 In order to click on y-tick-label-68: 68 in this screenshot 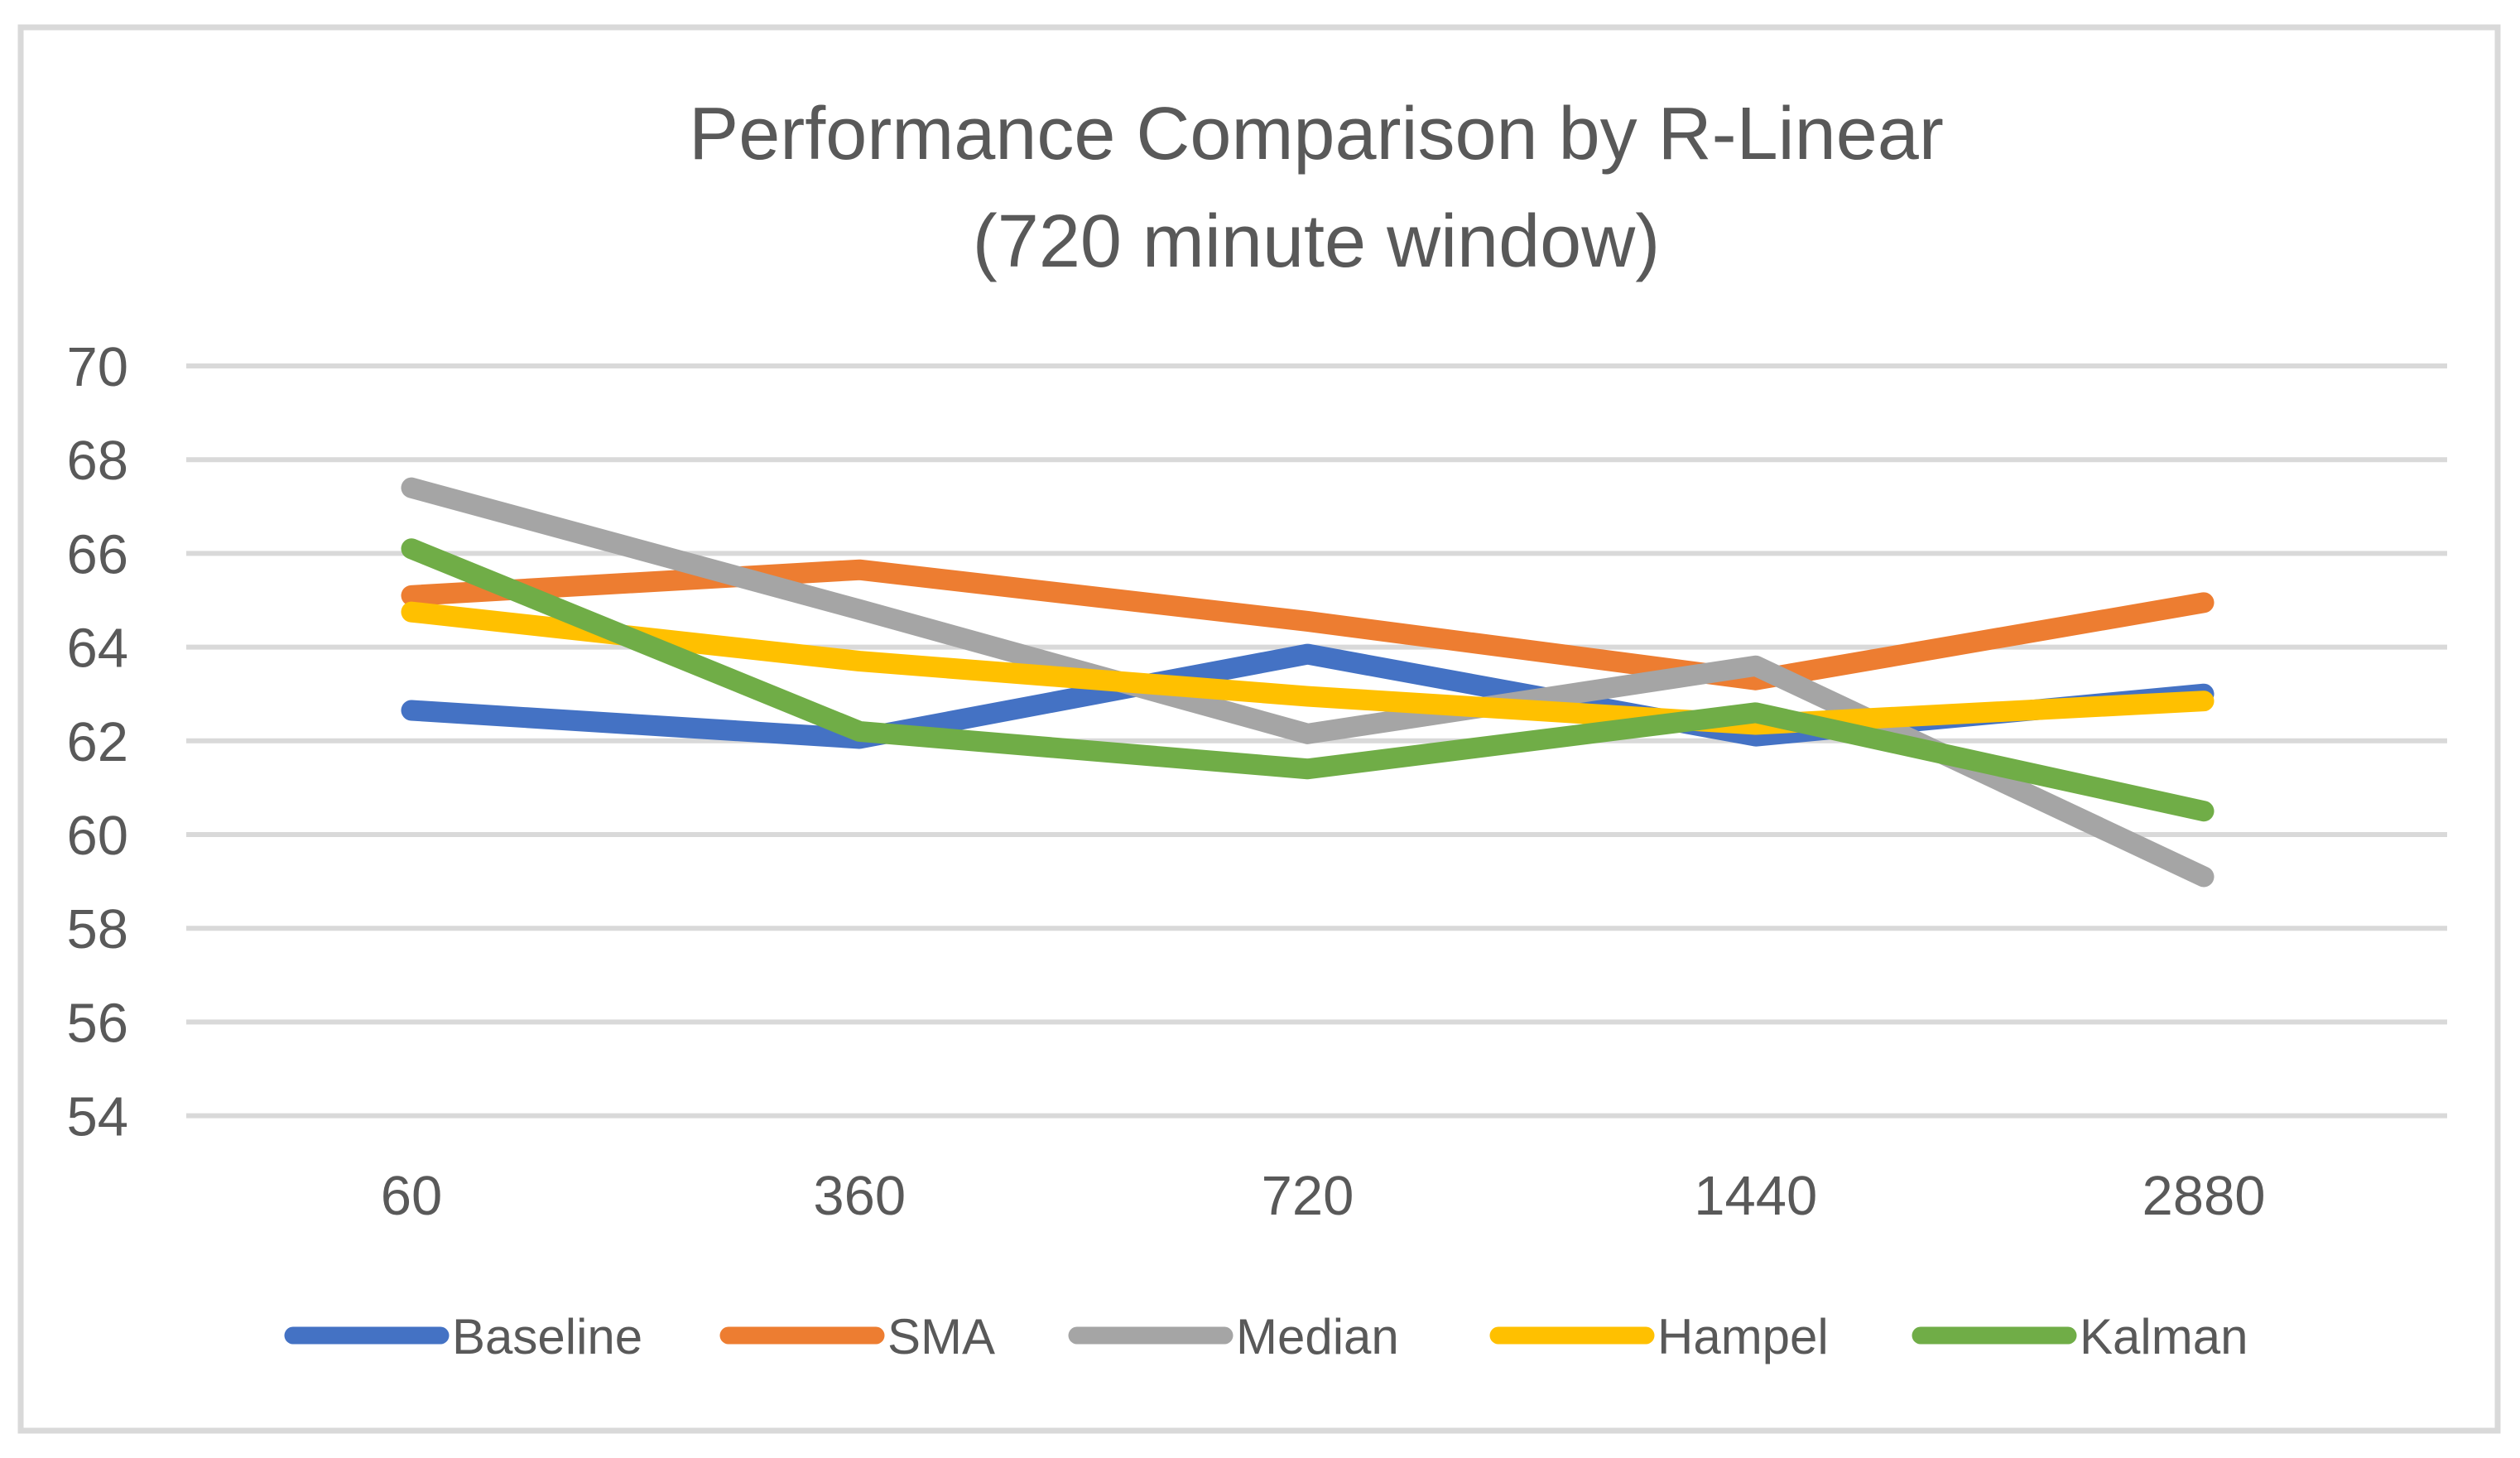, I will do `click(97, 461)`.